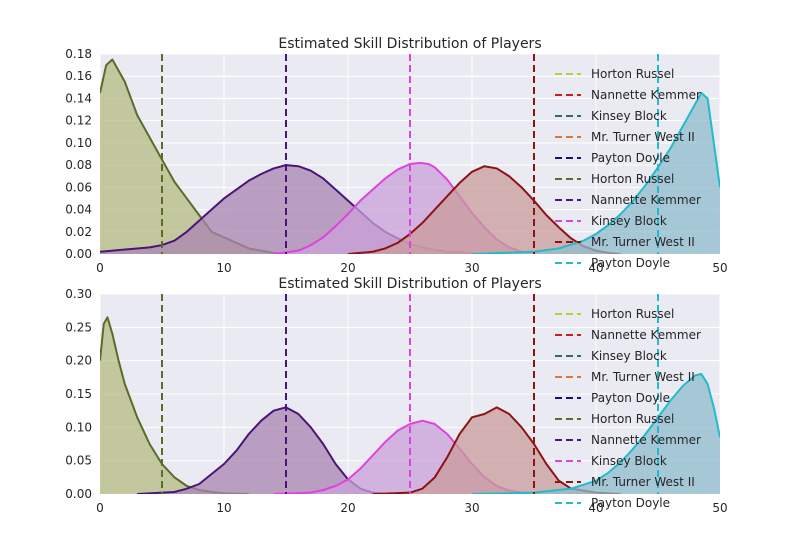 The height and width of the screenshot is (550, 800). Describe the element at coordinates (78, 121) in the screenshot. I see `y-tick-label: 0.12` at that location.